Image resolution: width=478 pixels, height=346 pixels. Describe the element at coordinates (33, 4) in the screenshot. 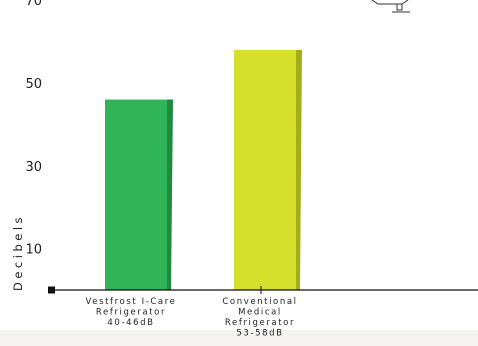

I see `y-tick-label: 70` at that location.